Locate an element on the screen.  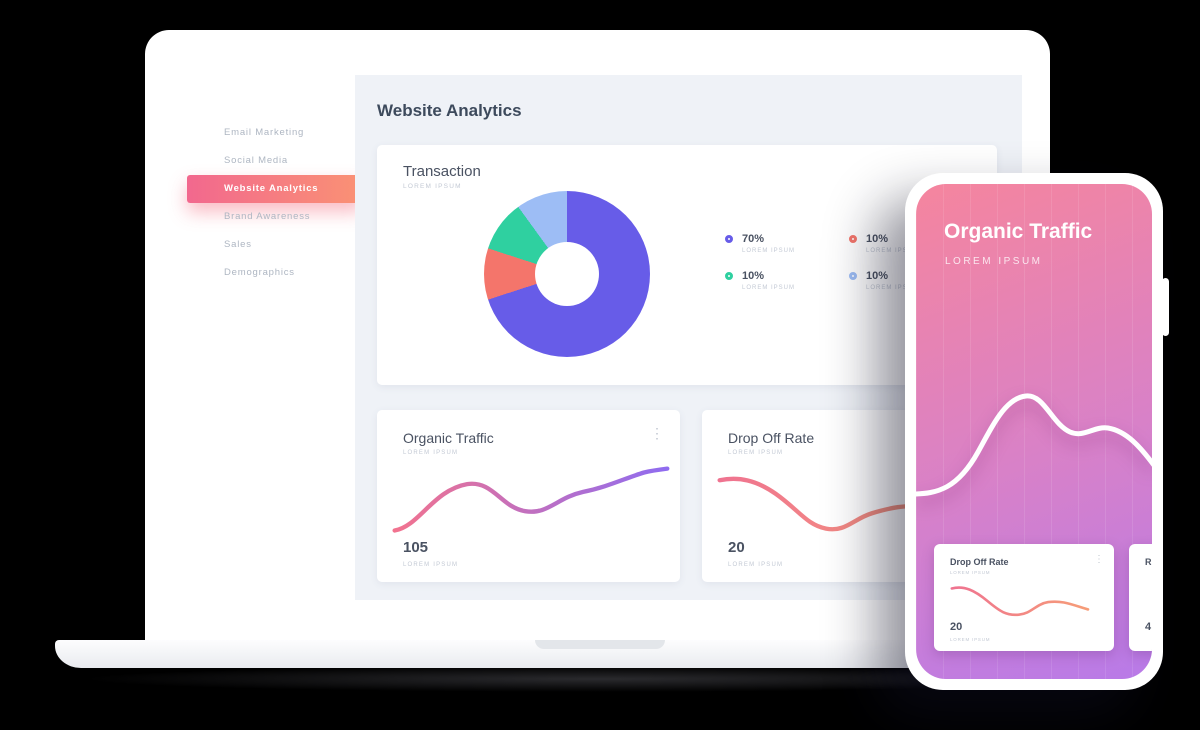
phone-drop-off-line-chart is located at coordinates (1020, 601).